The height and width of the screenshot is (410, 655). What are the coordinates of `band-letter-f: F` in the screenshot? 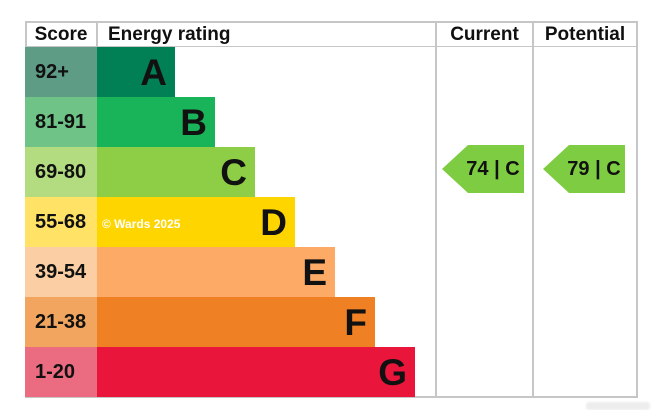 It's located at (355, 322).